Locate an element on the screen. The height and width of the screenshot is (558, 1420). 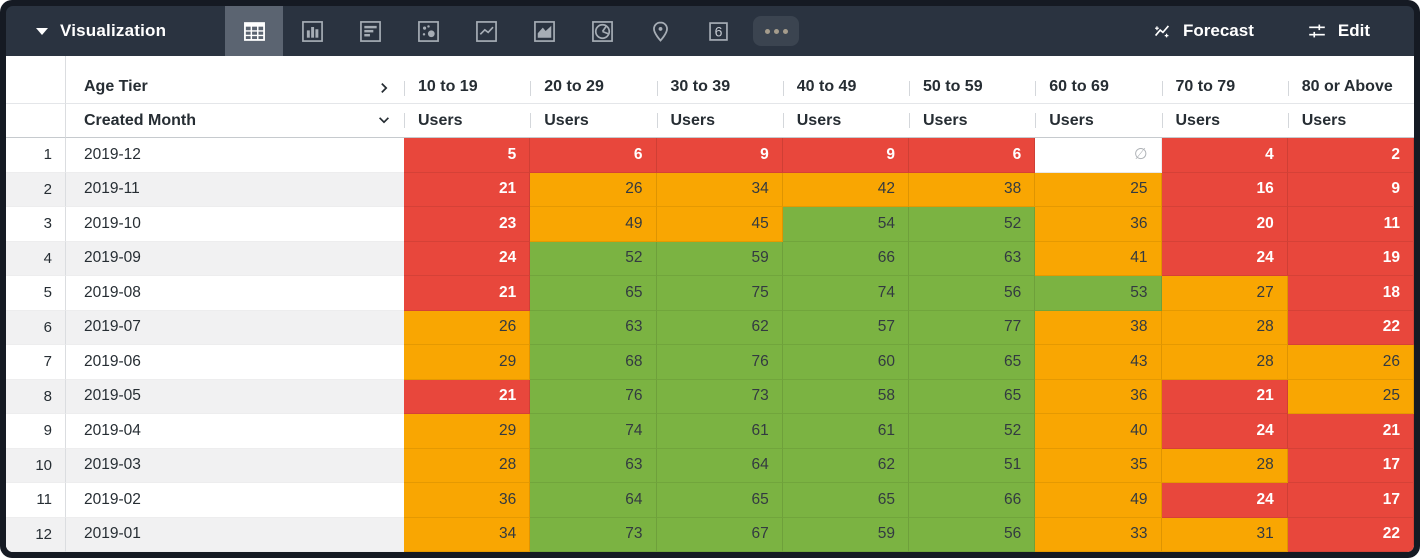
data-cell: 51 is located at coordinates (972, 465).